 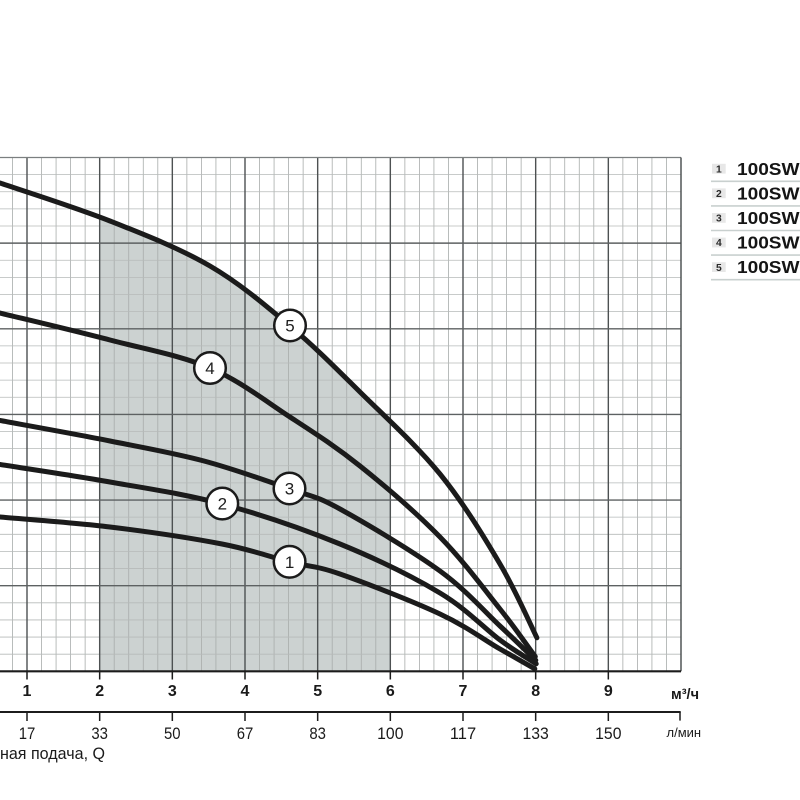 I want to click on svg-text: м³/ч, so click(x=685, y=695).